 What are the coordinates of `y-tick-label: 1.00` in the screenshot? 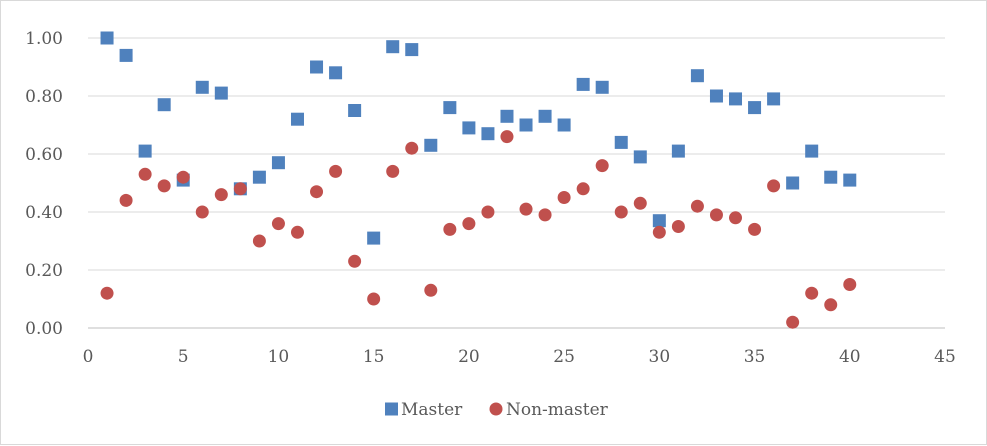 It's located at (44, 39).